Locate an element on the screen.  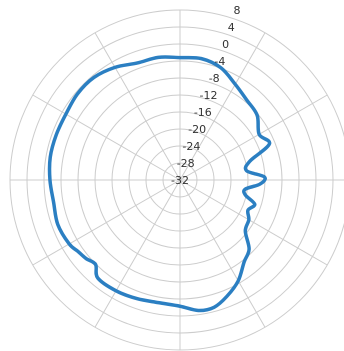
radial-tick-labels: 8 4 0 -4 -8 -12 -16 -20 -24 -28 -32 is located at coordinates (205, 95).